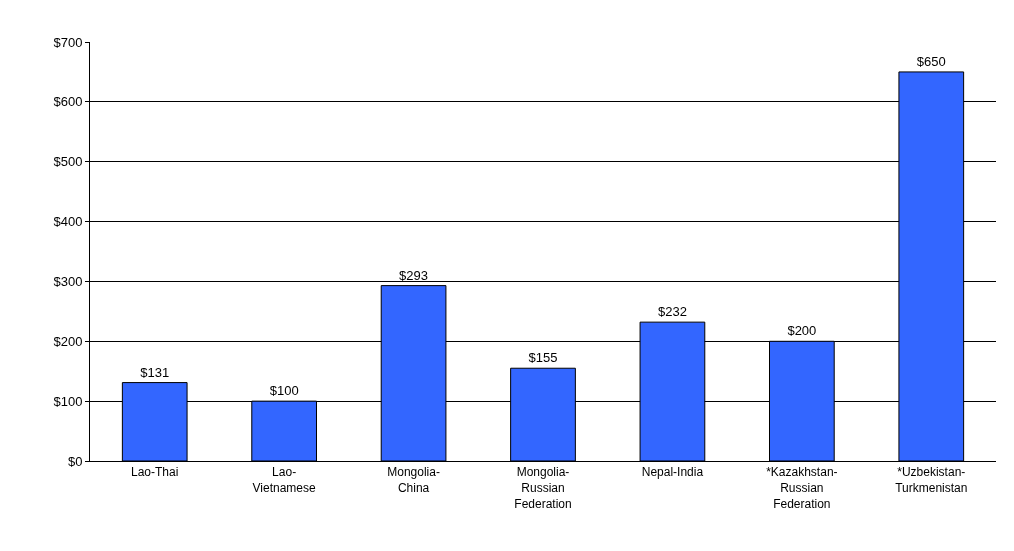  I want to click on y-tick-label: $600, so click(68, 102).